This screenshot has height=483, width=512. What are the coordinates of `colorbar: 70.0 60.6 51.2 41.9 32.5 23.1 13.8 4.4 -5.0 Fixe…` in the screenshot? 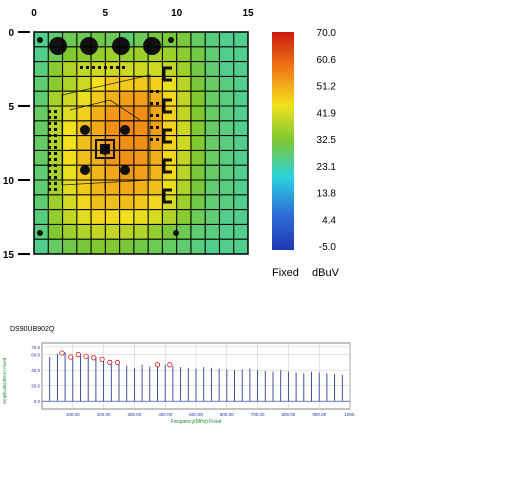 It's located at (306, 153).